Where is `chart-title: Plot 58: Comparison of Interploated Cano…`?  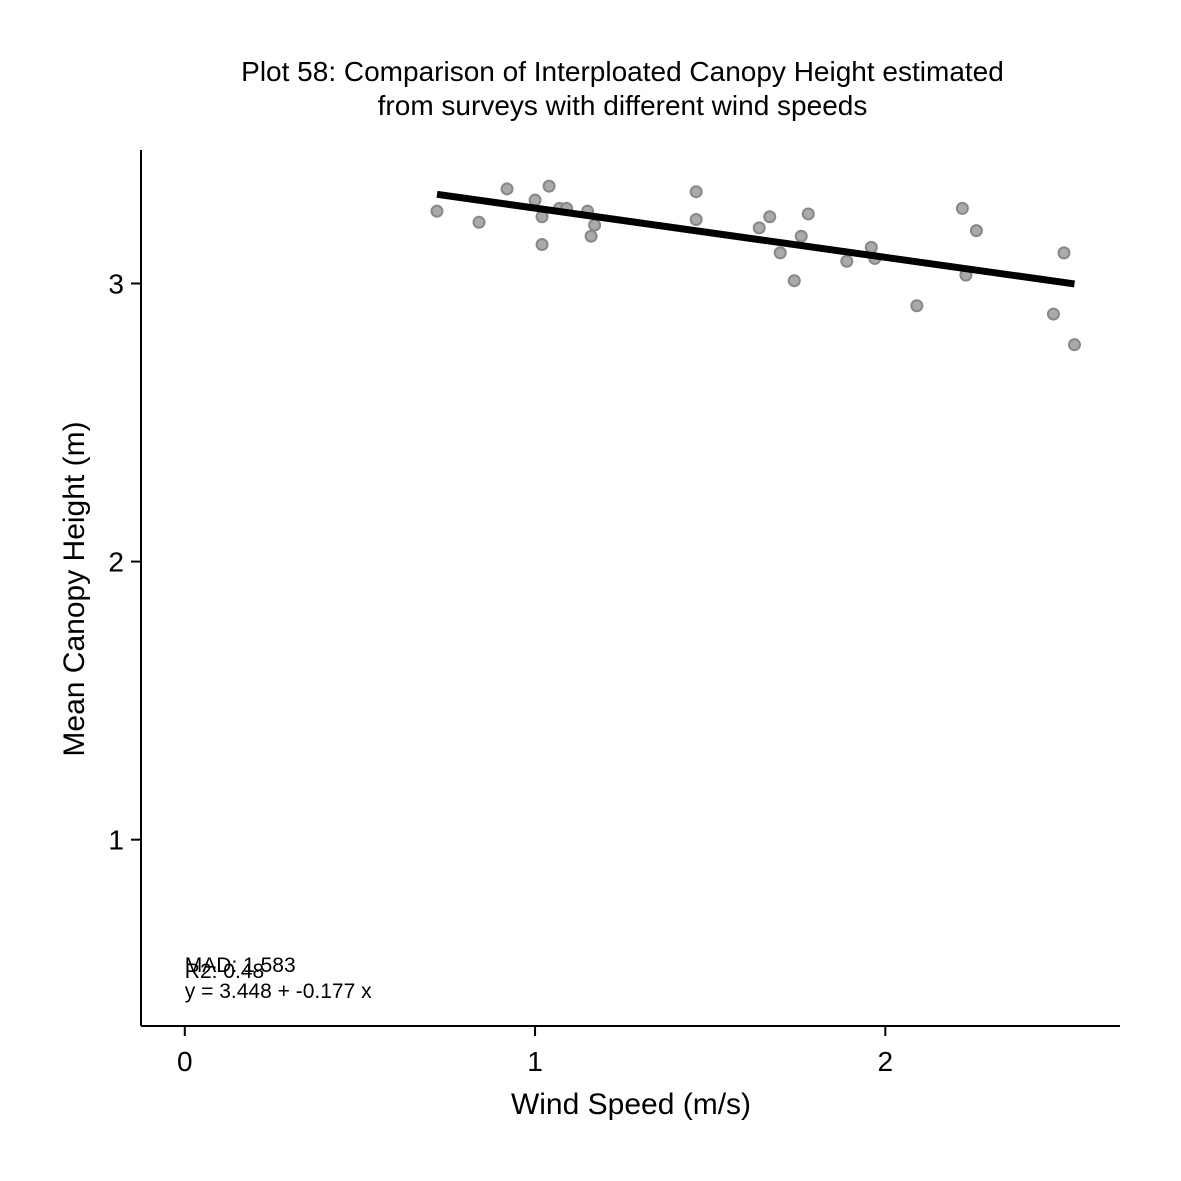
chart-title: Plot 58: Comparison of Interploated Cano… is located at coordinates (620, 89).